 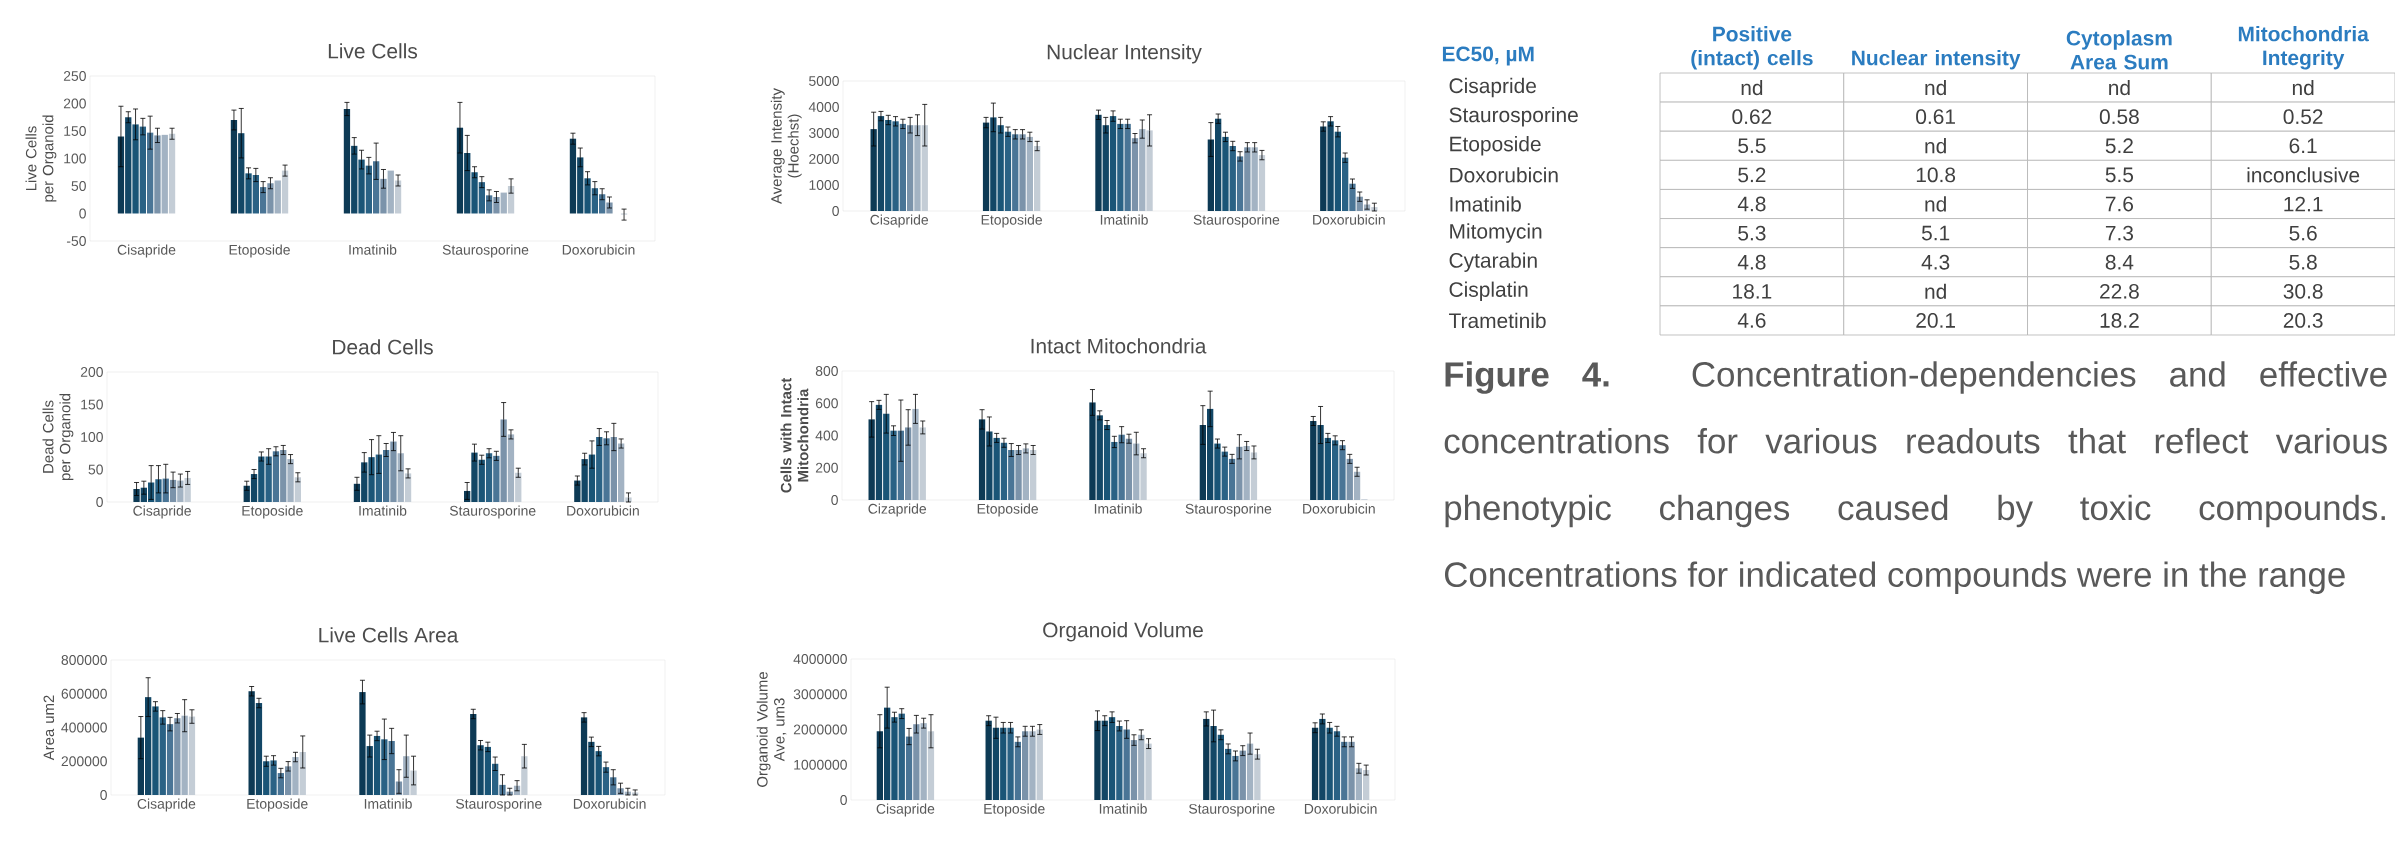 I want to click on y-axis-title: Organoid Volume Ave, um3, so click(x=771, y=729).